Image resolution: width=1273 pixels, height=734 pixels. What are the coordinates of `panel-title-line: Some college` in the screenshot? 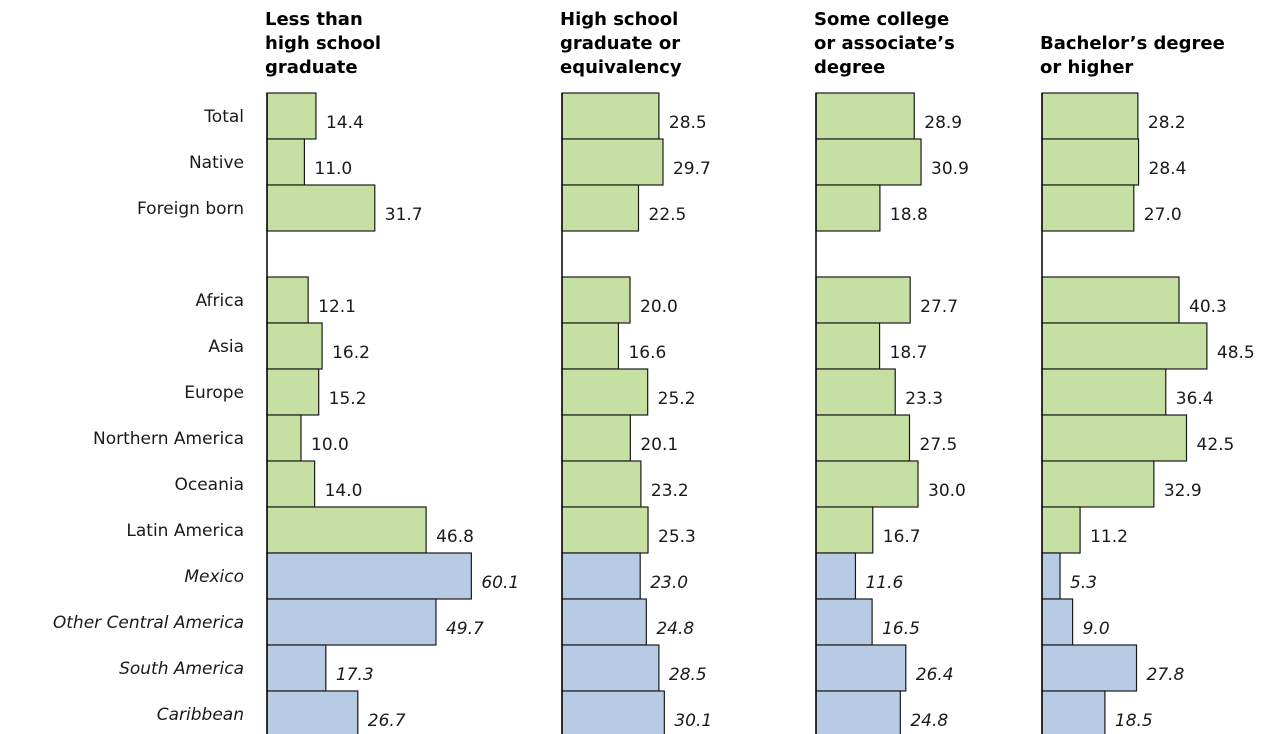 It's located at (881, 19).